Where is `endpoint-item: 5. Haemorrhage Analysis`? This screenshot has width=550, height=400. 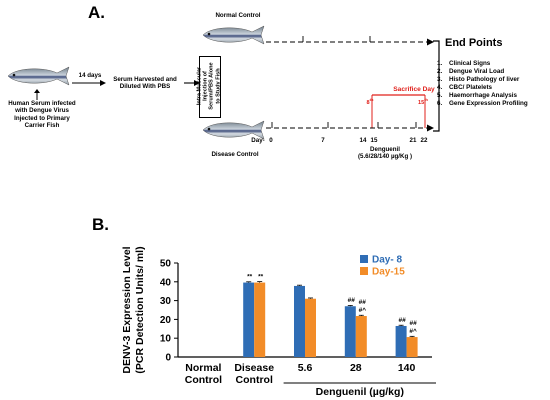
endpoint-item: 5. Haemorrhage Analysis is located at coordinates (477, 95).